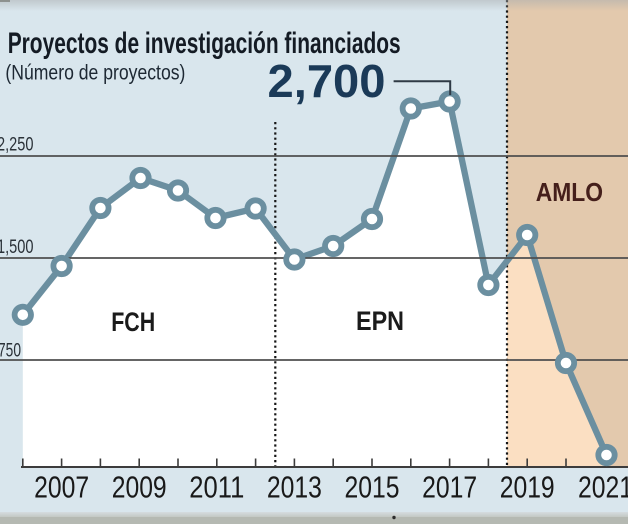 The width and height of the screenshot is (628, 524). What do you see at coordinates (449, 487) in the screenshot?
I see `svg-text: 2017` at bounding box center [449, 487].